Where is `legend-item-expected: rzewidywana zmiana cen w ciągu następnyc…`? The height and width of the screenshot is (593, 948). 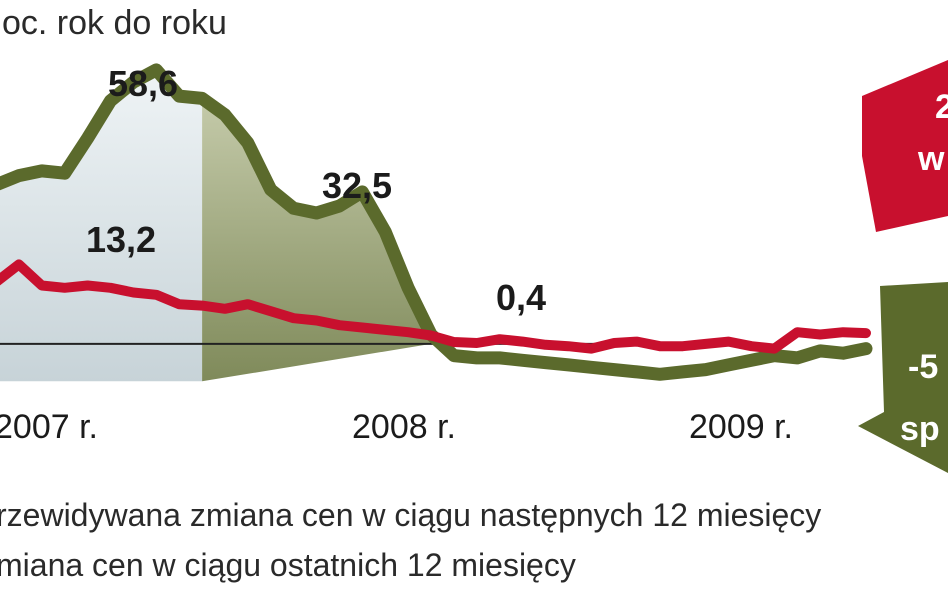 legend-item-expected: rzewidywana zmiana cen w ciągu następnyc… is located at coordinates (410, 515).